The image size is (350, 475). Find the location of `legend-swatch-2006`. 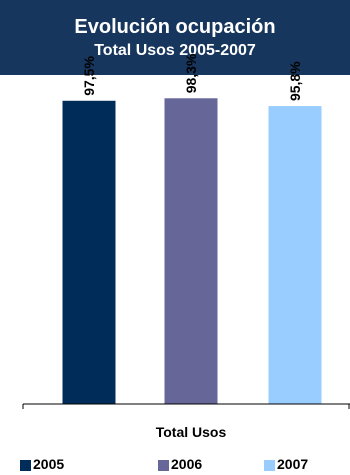

legend-swatch-2006 is located at coordinates (163, 465).